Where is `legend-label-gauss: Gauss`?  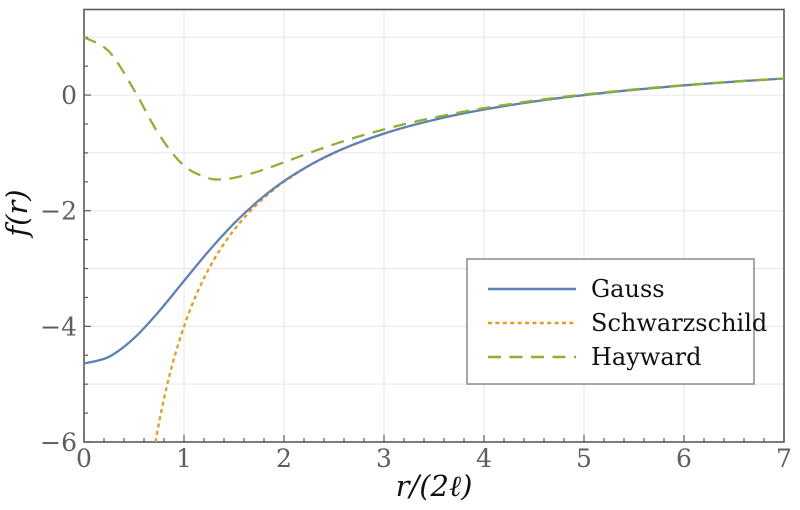
legend-label-gauss: Gauss is located at coordinates (628, 289).